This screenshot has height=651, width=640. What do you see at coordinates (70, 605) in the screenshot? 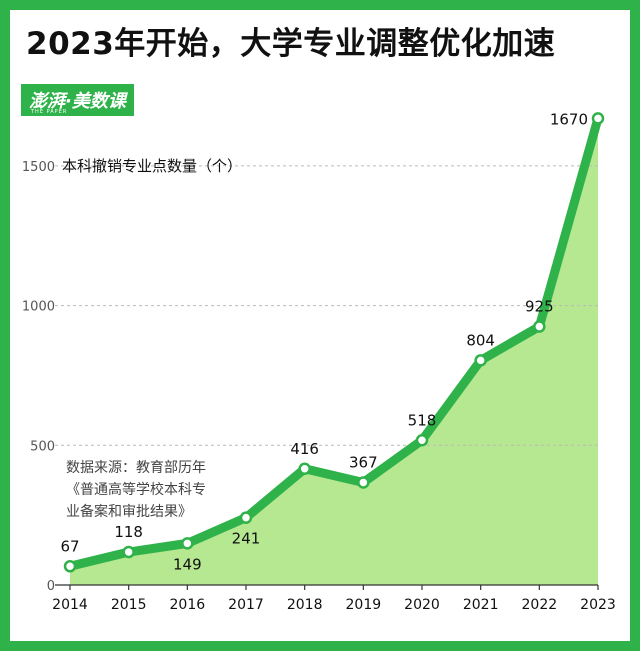
I see `x-tick-label: 2014` at bounding box center [70, 605].